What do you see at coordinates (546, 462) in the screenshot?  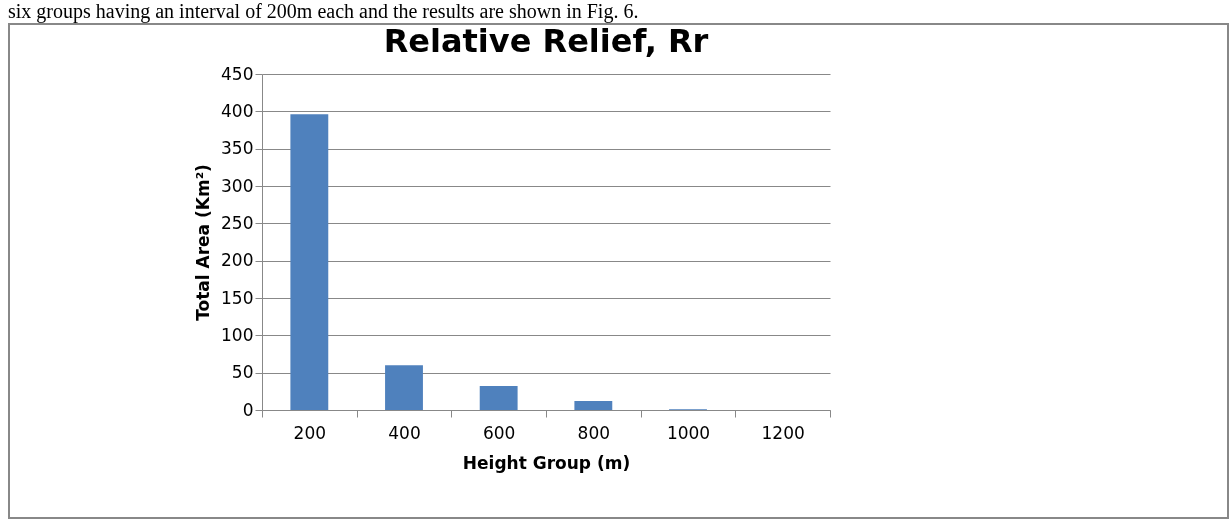 I see `x-axis-title: Height Group (m)` at bounding box center [546, 462].